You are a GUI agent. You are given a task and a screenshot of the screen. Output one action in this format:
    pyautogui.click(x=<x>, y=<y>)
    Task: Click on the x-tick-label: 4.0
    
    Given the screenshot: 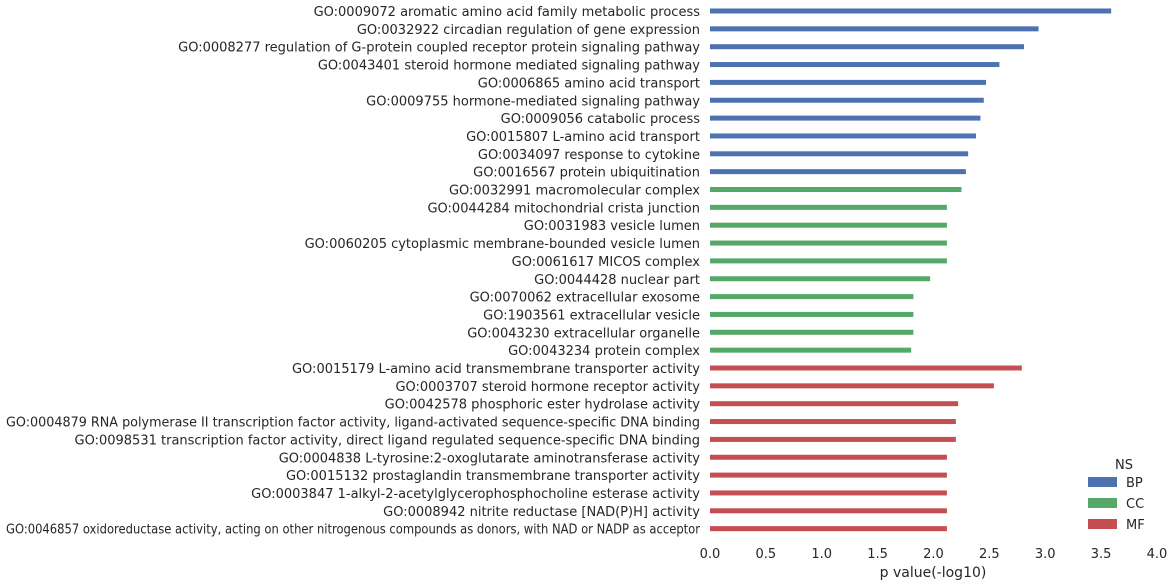 What is the action you would take?
    pyautogui.click(x=1157, y=554)
    